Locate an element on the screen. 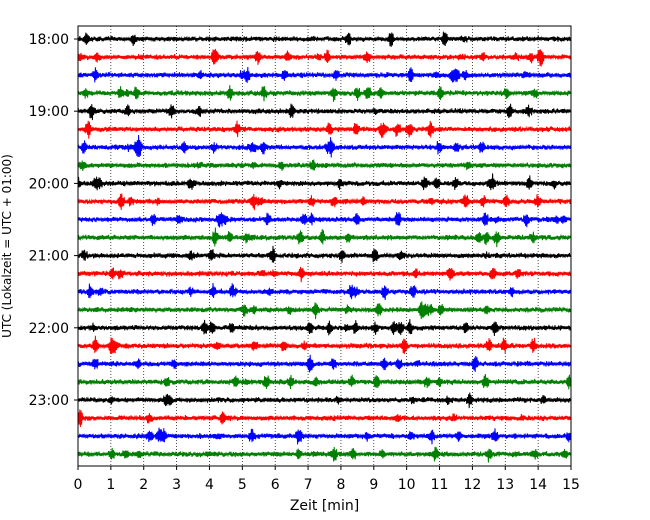 The width and height of the screenshot is (650, 520). x-axis-label: Zeit [min] is located at coordinates (324, 506).